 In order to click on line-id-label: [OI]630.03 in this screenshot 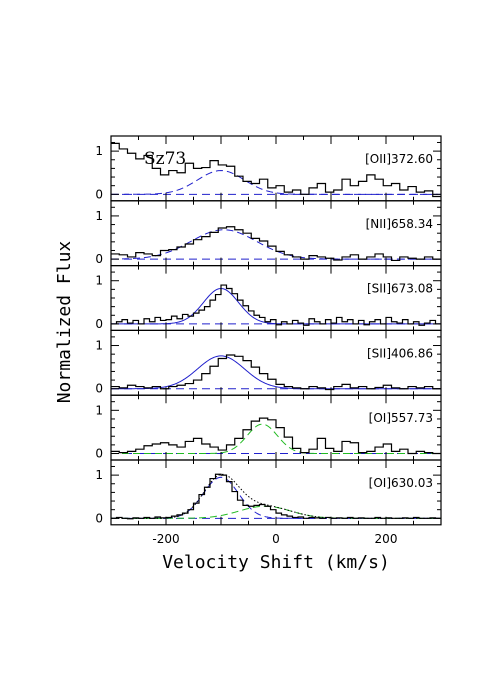, I will do `click(401, 483)`.